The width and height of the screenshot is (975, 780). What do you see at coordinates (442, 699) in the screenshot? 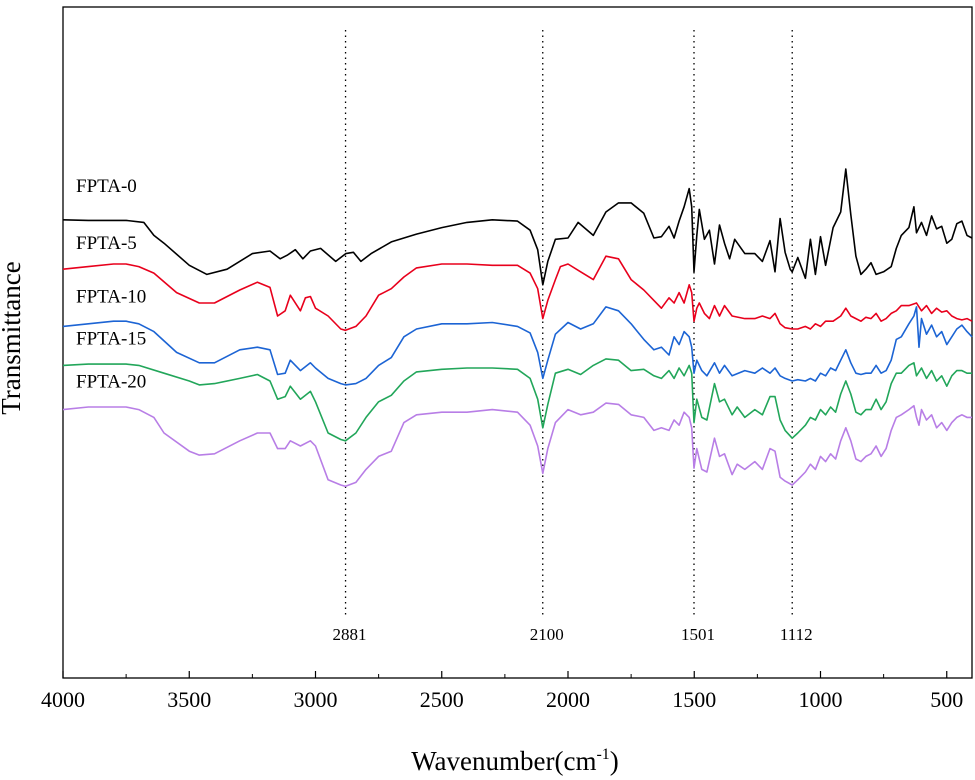
I see `x-tick-label-2500: 2500` at bounding box center [442, 699].